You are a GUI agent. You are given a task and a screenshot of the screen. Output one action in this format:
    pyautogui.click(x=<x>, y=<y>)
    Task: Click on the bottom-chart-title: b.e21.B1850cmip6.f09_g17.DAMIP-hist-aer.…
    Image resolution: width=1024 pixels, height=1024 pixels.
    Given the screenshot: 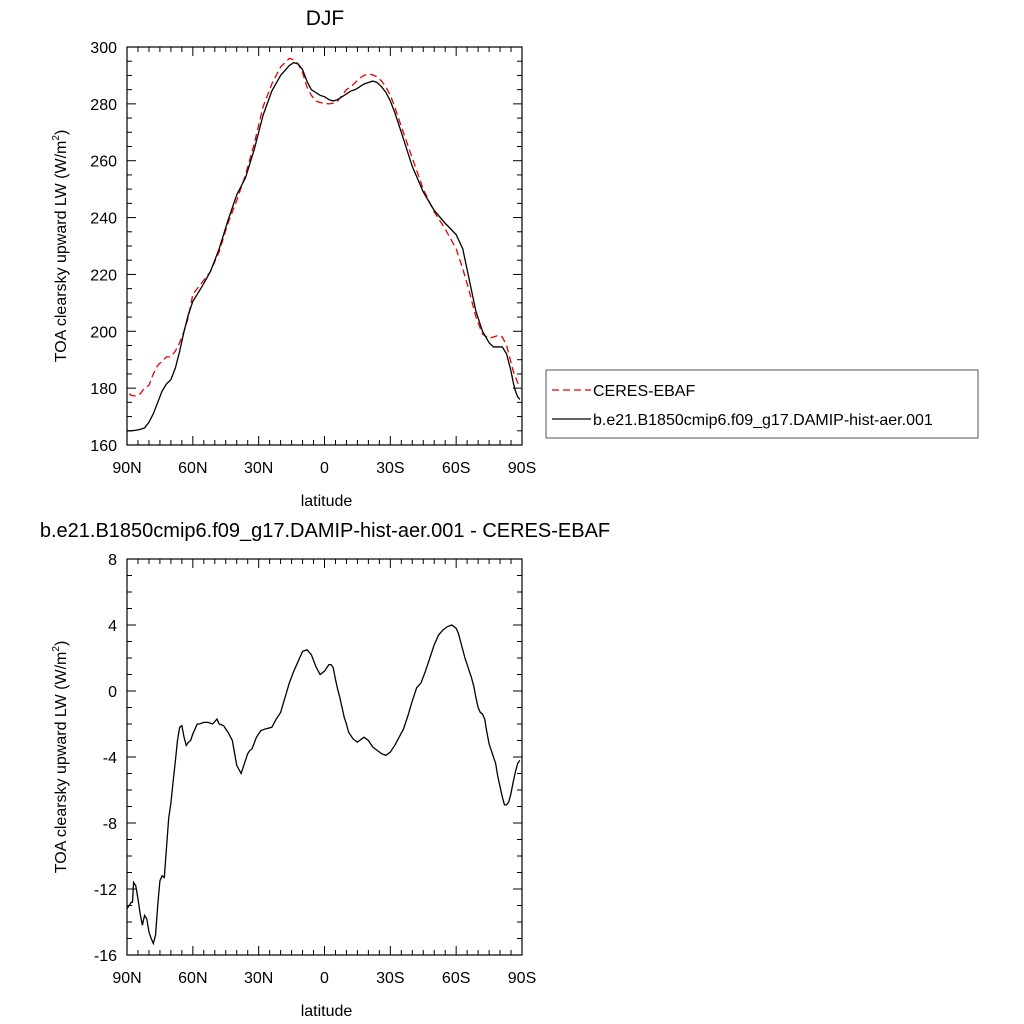 What is the action you would take?
    pyautogui.click(x=325, y=531)
    